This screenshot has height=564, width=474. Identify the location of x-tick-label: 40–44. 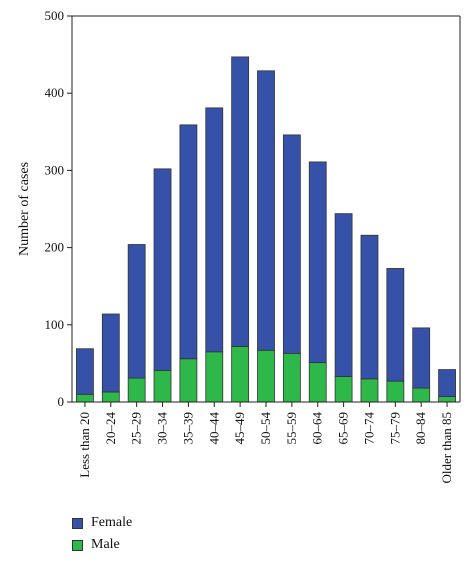
(213, 428).